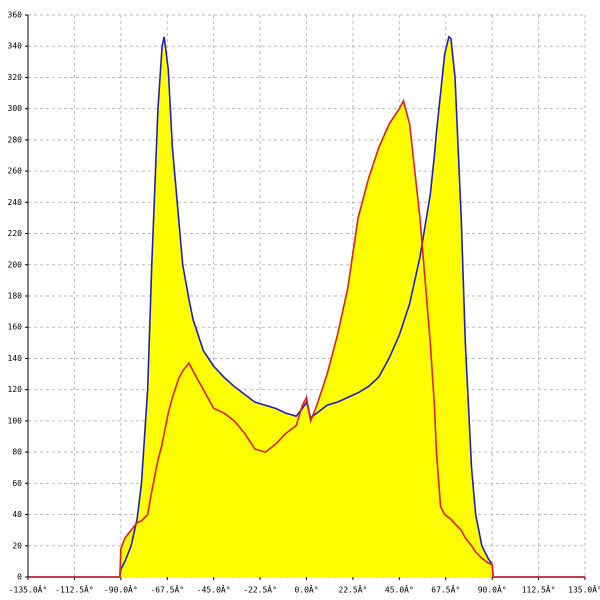  What do you see at coordinates (15, 264) in the screenshot?
I see `y-tick-label: 200` at bounding box center [15, 264].